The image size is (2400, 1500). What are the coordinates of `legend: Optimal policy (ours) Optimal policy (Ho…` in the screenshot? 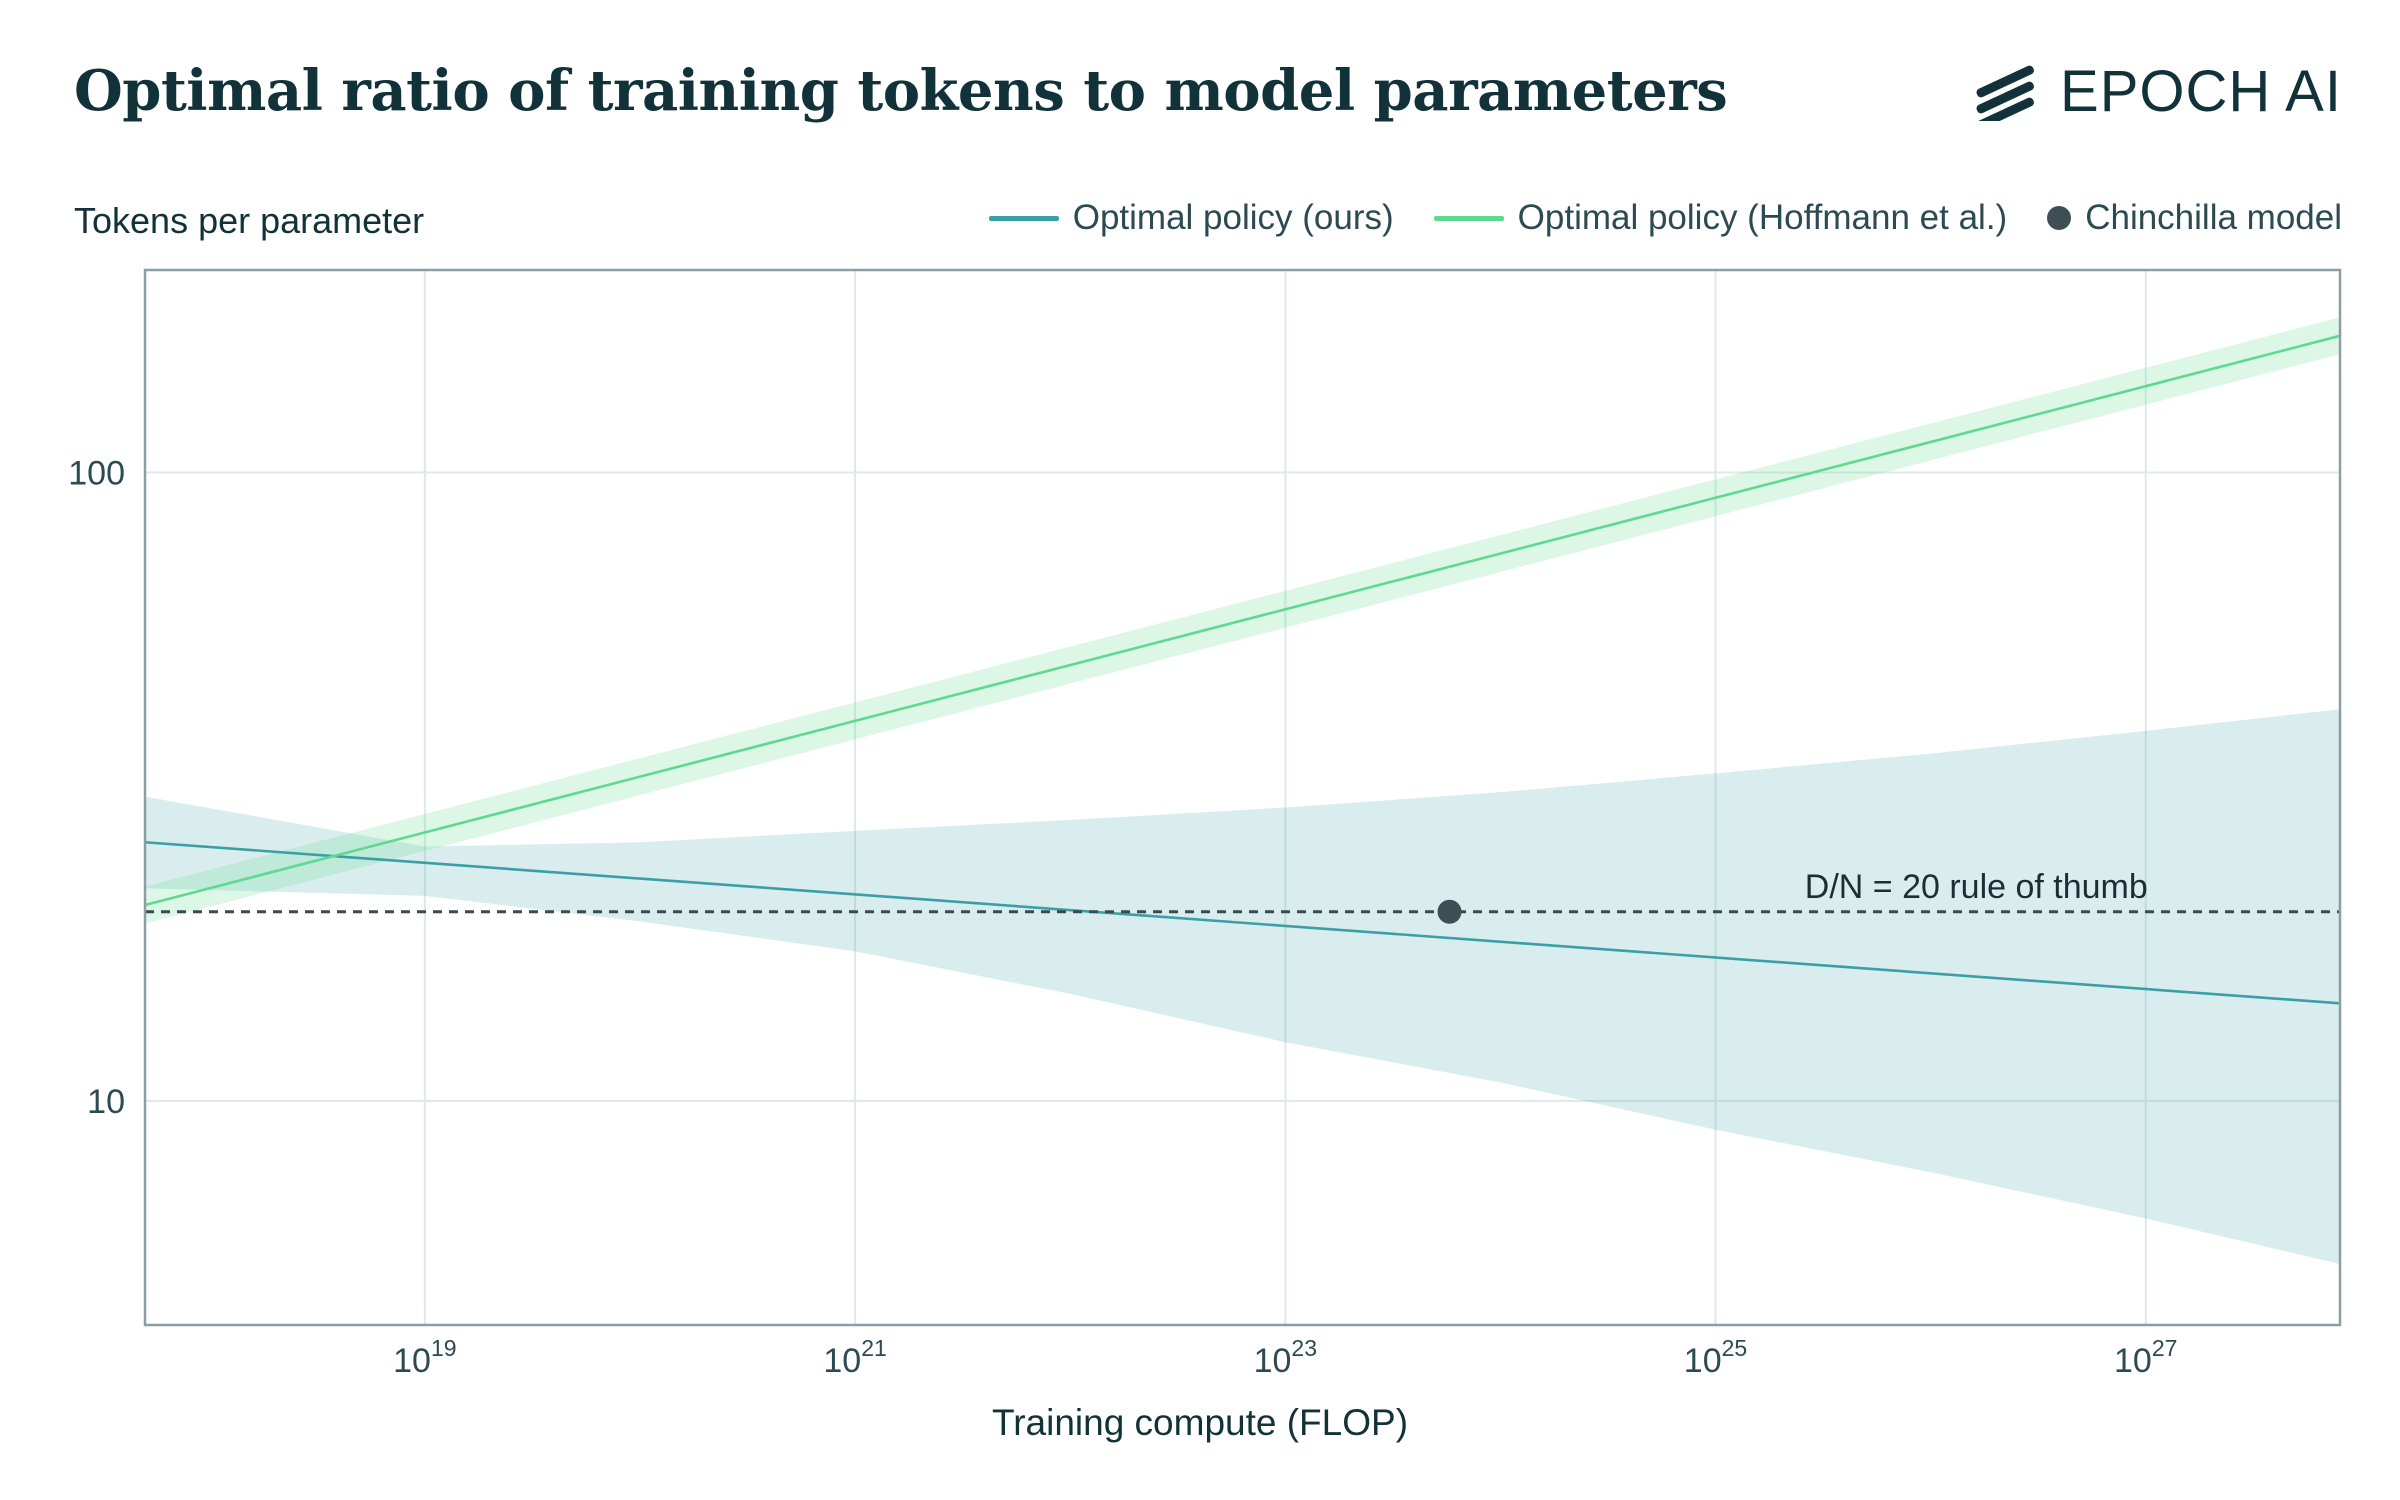 It's located at (1665, 218).